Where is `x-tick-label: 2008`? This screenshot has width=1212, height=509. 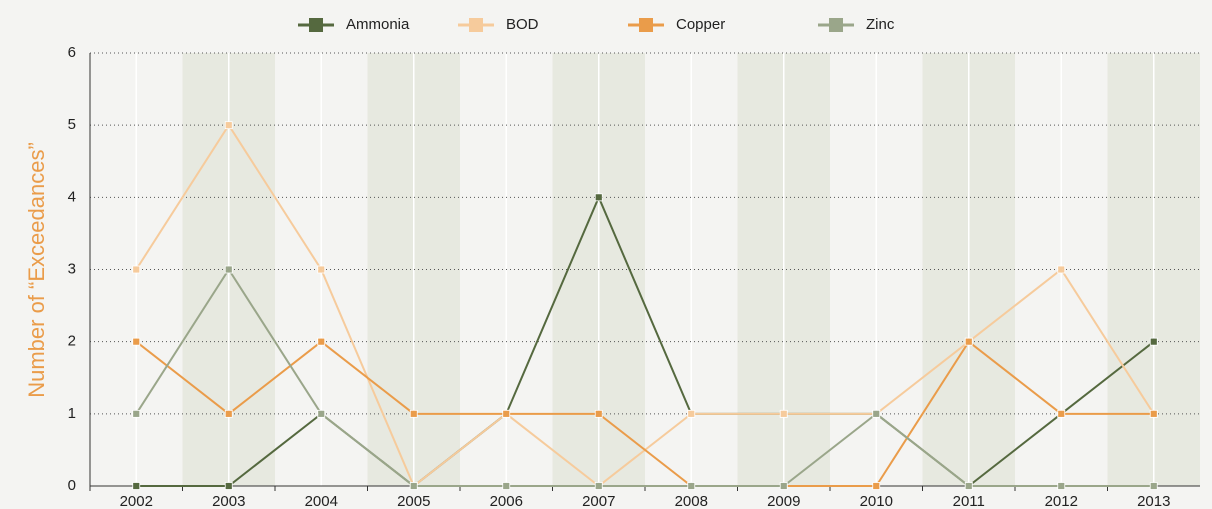
x-tick-label: 2008 is located at coordinates (691, 501).